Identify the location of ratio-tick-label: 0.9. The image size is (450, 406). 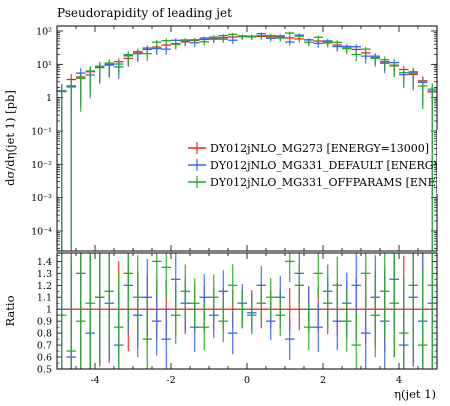
(44, 322).